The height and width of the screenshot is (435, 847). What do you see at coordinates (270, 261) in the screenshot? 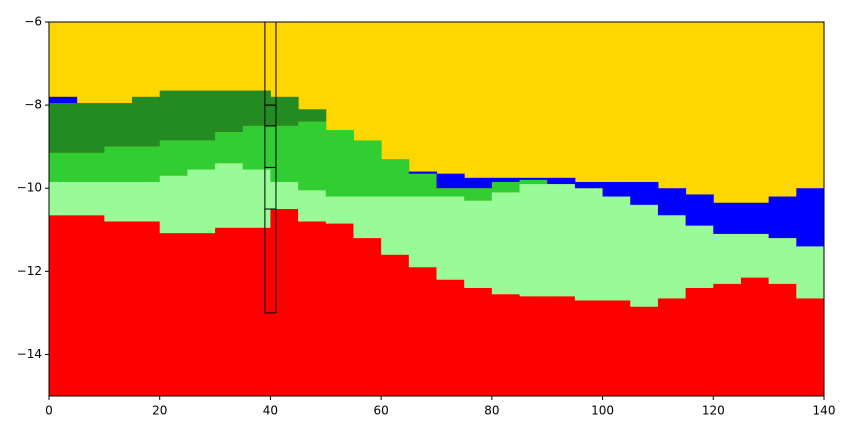
I see `borehole-segment` at bounding box center [270, 261].